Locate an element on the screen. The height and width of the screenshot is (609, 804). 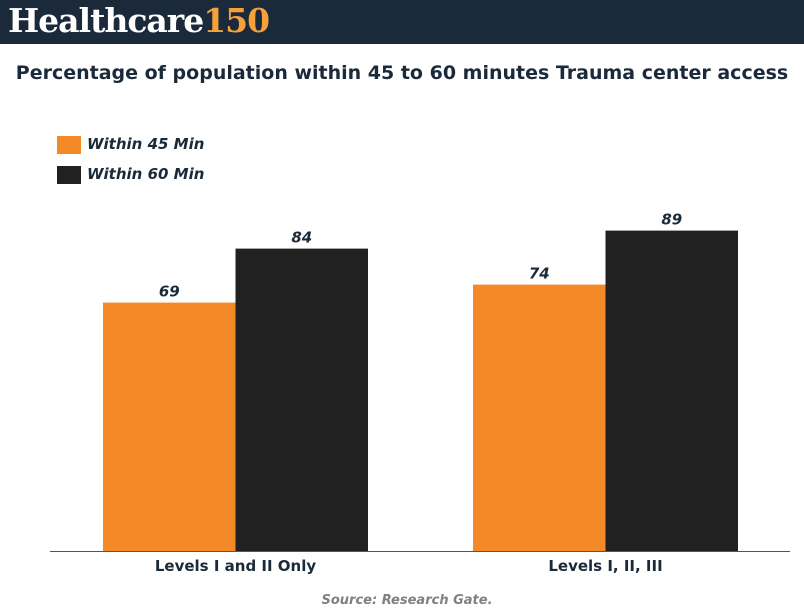
logo-word: Healthcare is located at coordinates (106, 20).